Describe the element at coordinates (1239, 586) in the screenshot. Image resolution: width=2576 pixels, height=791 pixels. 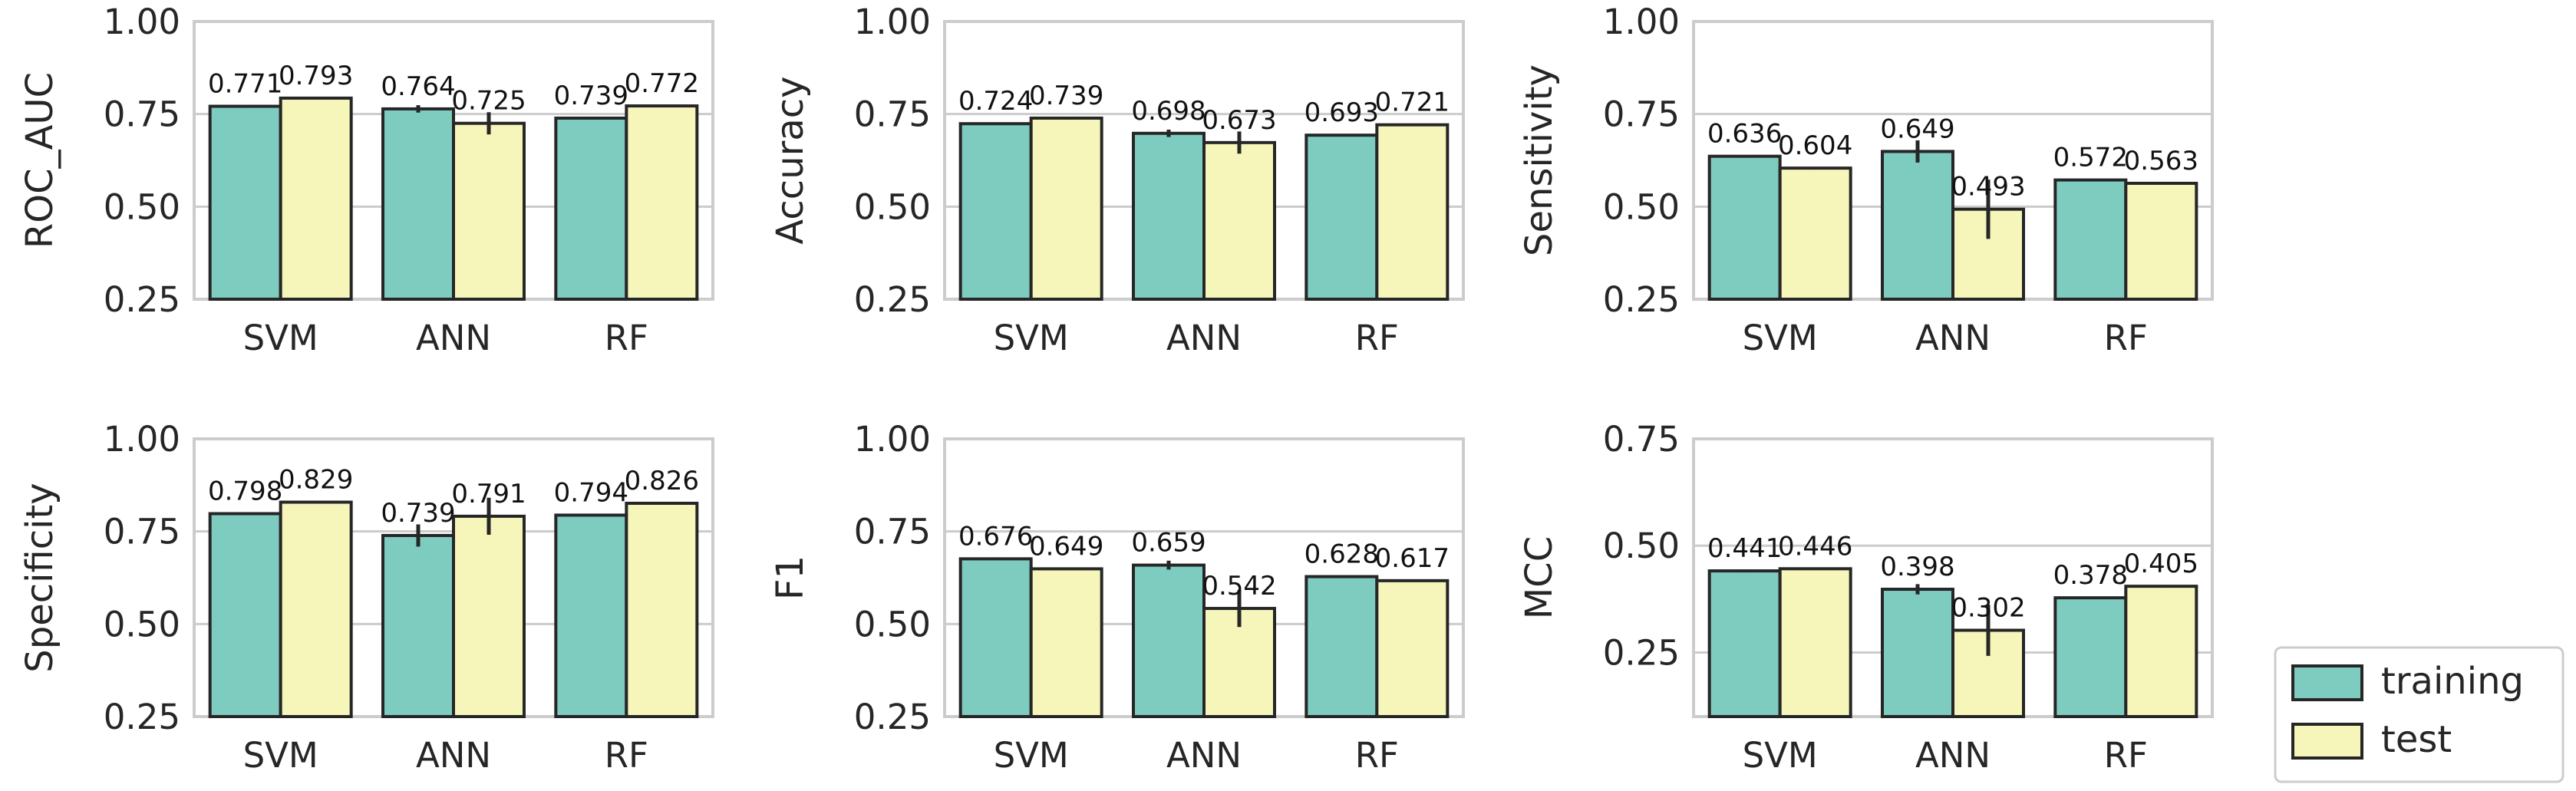
I see `data-label-test-ann: 0.542` at that location.